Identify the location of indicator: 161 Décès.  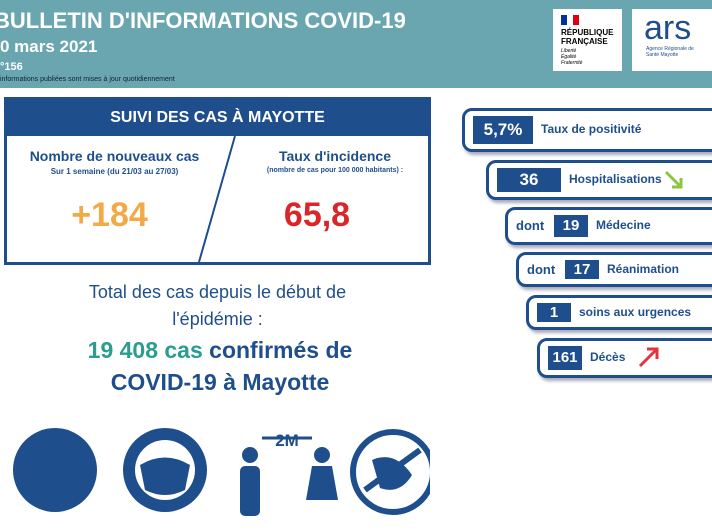
(624, 358).